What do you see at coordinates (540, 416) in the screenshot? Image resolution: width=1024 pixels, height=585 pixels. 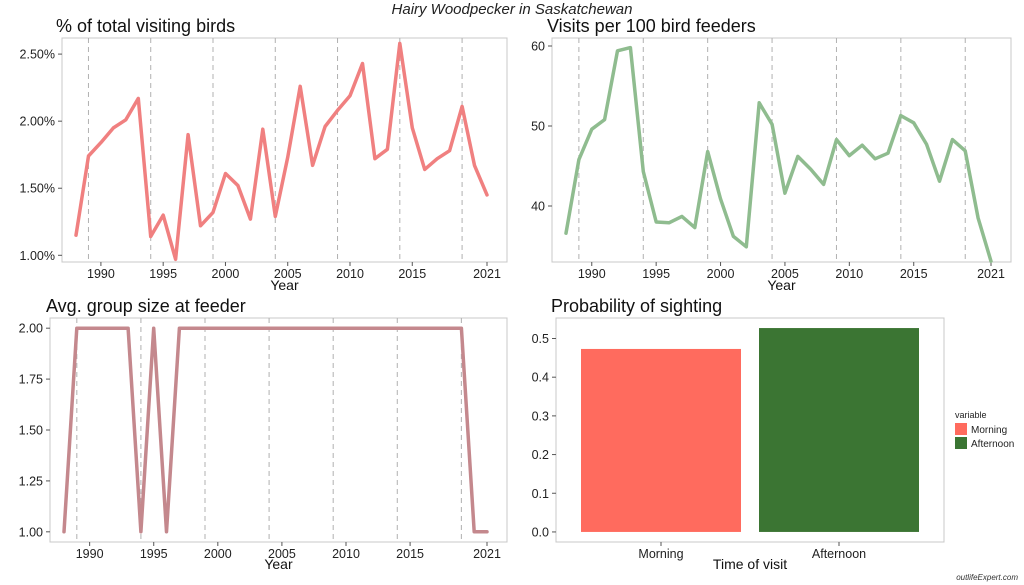 I see `y-tick-label: 0.3` at bounding box center [540, 416].